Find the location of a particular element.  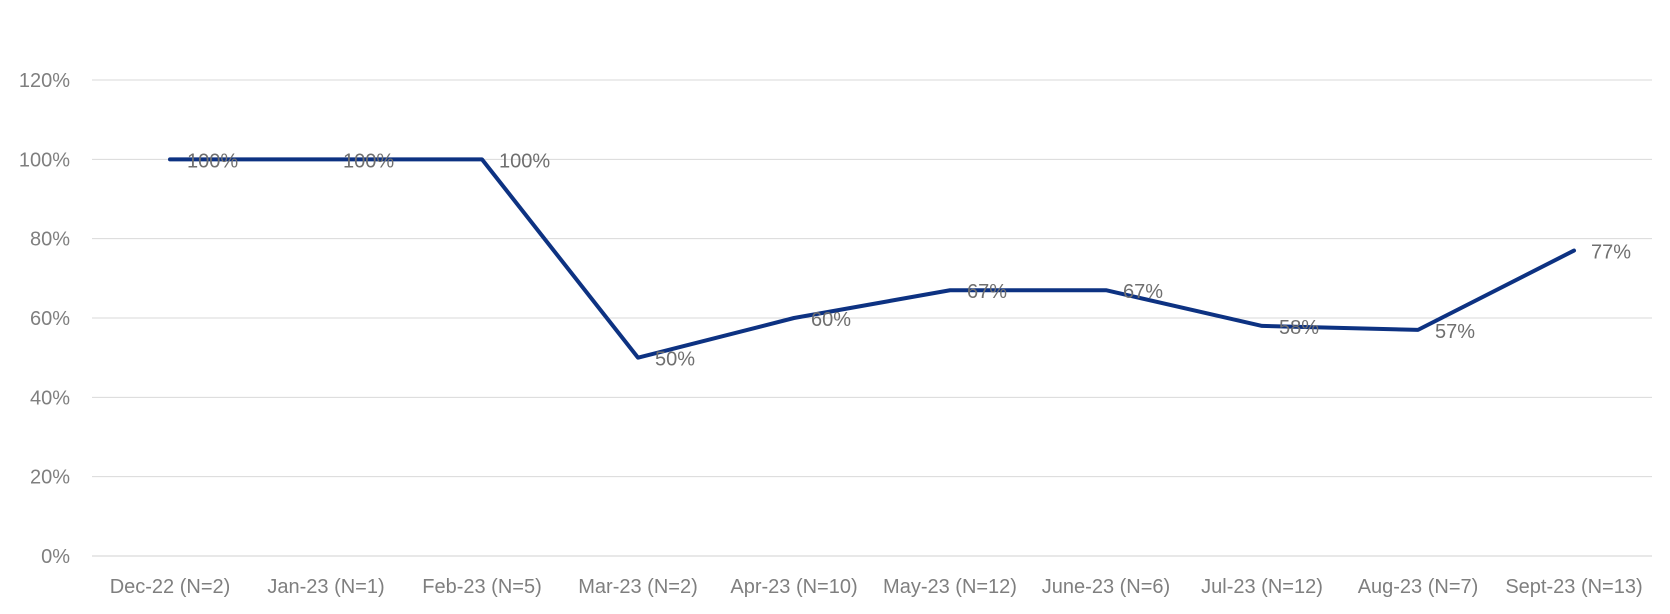

data-label: 58% is located at coordinates (1299, 328).